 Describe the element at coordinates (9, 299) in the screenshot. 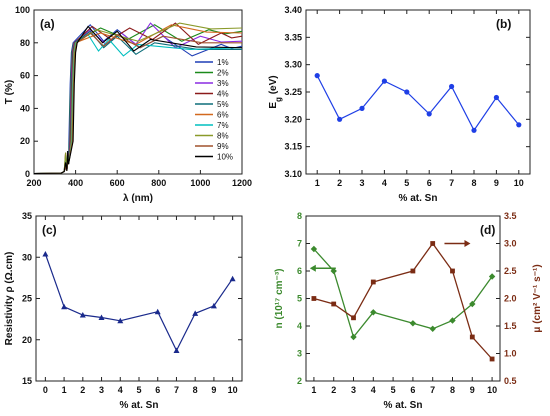

I see `y-axis-title: Resistivity ρ (Ω.cm)` at that location.